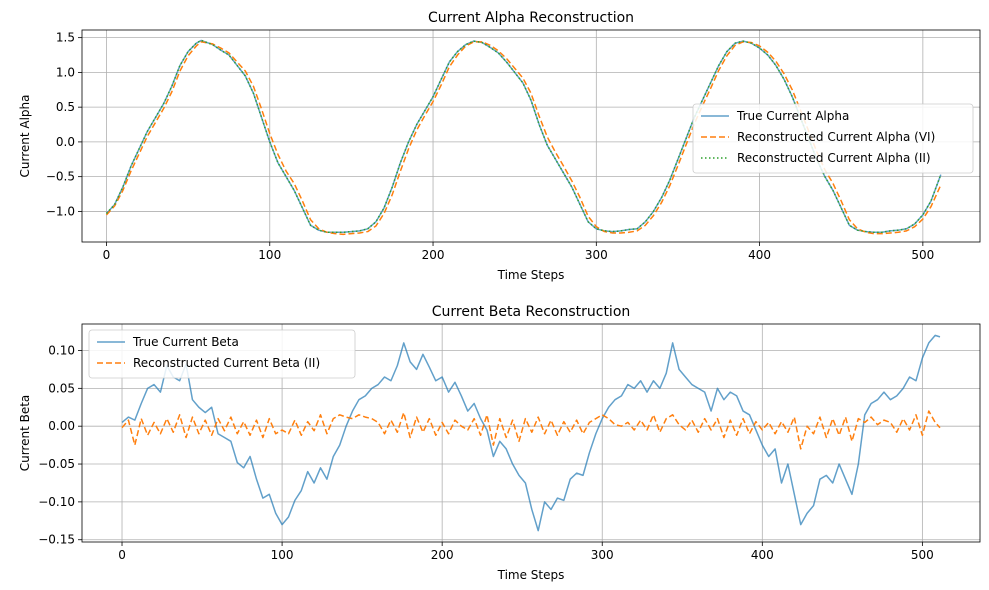  What do you see at coordinates (61, 350) in the screenshot?
I see `y-tick-label: 0.10` at bounding box center [61, 350].